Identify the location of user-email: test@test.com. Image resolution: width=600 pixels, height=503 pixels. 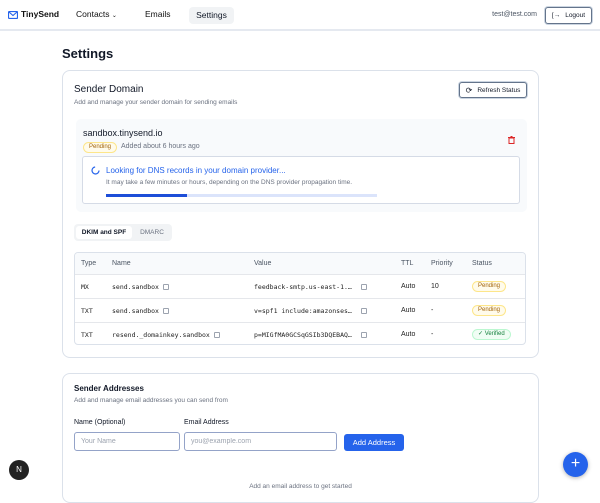
(514, 14).